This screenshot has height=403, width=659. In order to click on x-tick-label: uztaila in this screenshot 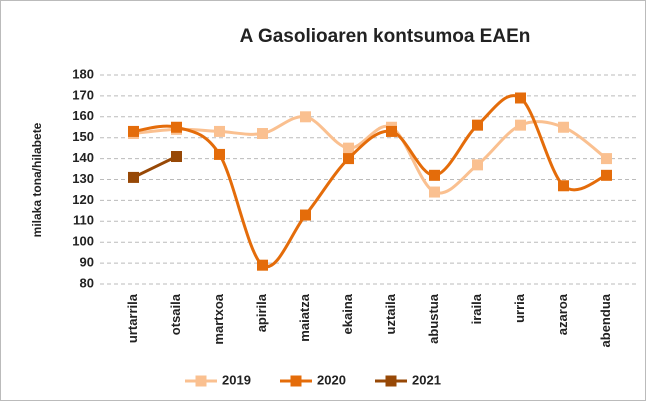, I will do `click(390, 313)`.